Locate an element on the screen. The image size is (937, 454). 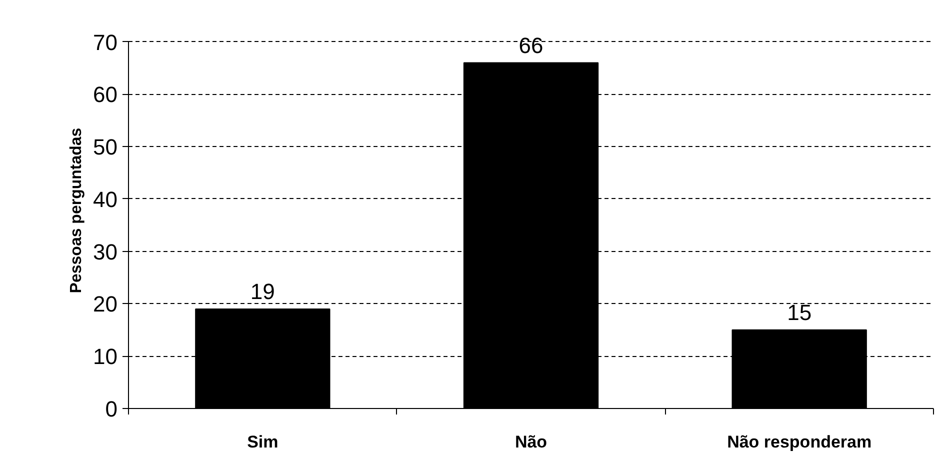
y-tick-label: 30 is located at coordinates (105, 251).